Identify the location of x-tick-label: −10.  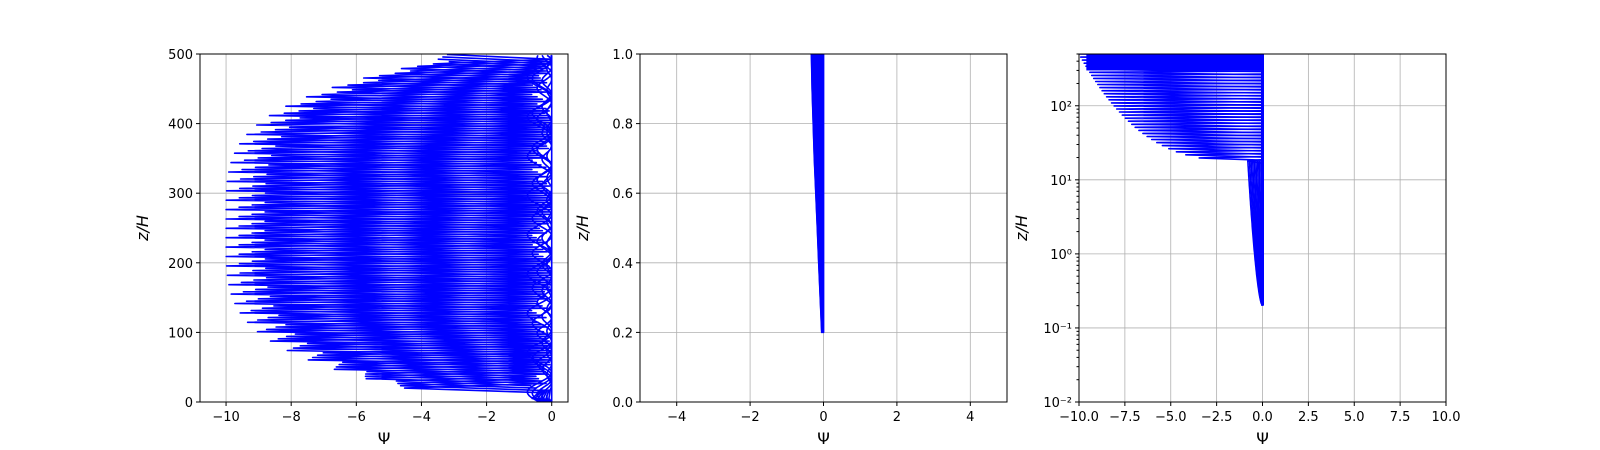
(225, 417).